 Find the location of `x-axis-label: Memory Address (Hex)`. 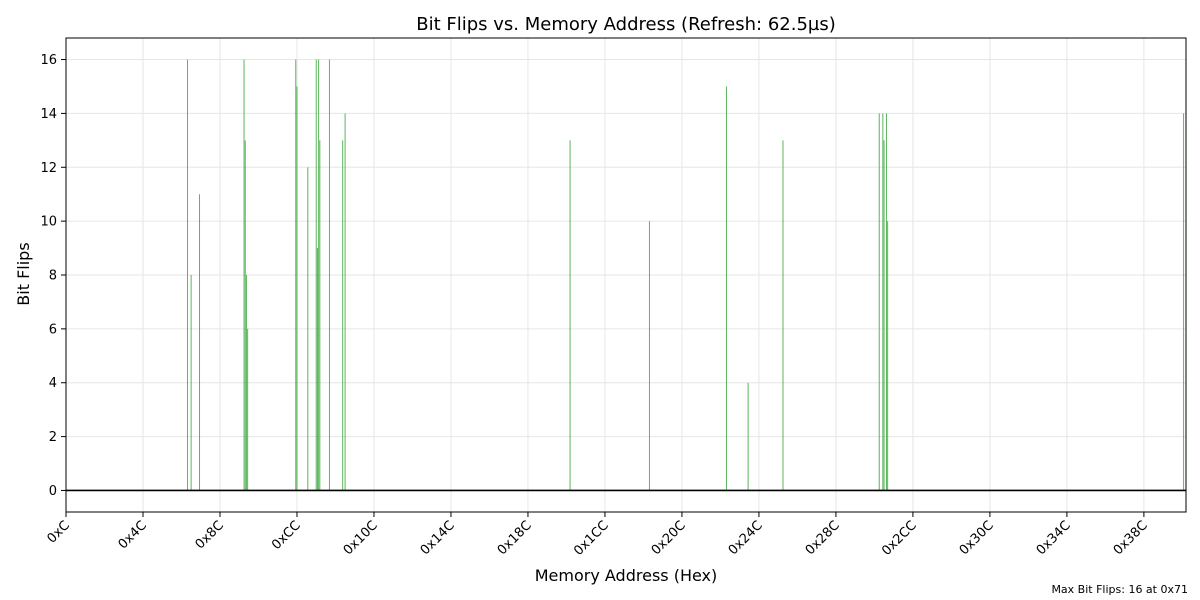

x-axis-label: Memory Address (Hex) is located at coordinates (626, 575).